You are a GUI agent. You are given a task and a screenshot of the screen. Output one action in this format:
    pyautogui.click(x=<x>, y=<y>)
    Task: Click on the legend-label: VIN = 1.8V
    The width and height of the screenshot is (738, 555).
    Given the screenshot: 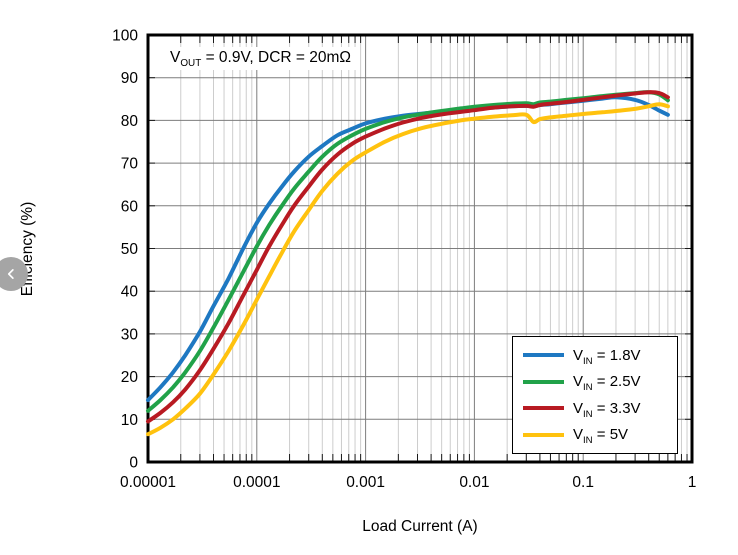 What is the action you would take?
    pyautogui.click(x=607, y=356)
    